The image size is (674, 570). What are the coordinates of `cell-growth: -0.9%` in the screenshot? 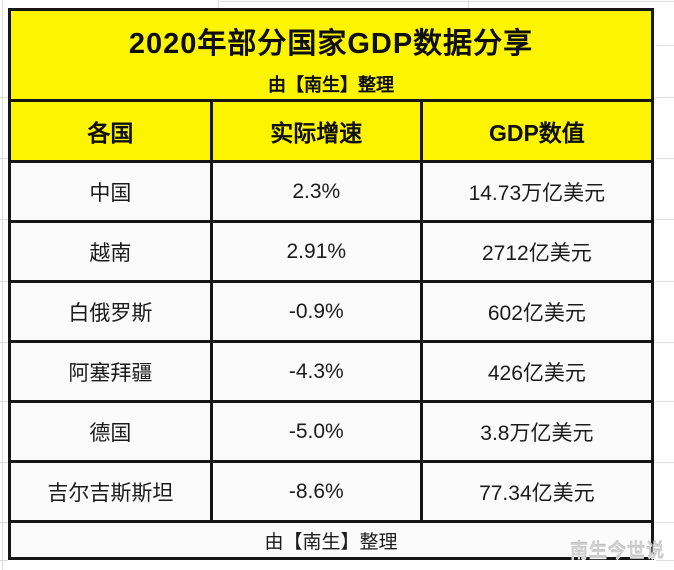 It's located at (316, 311).